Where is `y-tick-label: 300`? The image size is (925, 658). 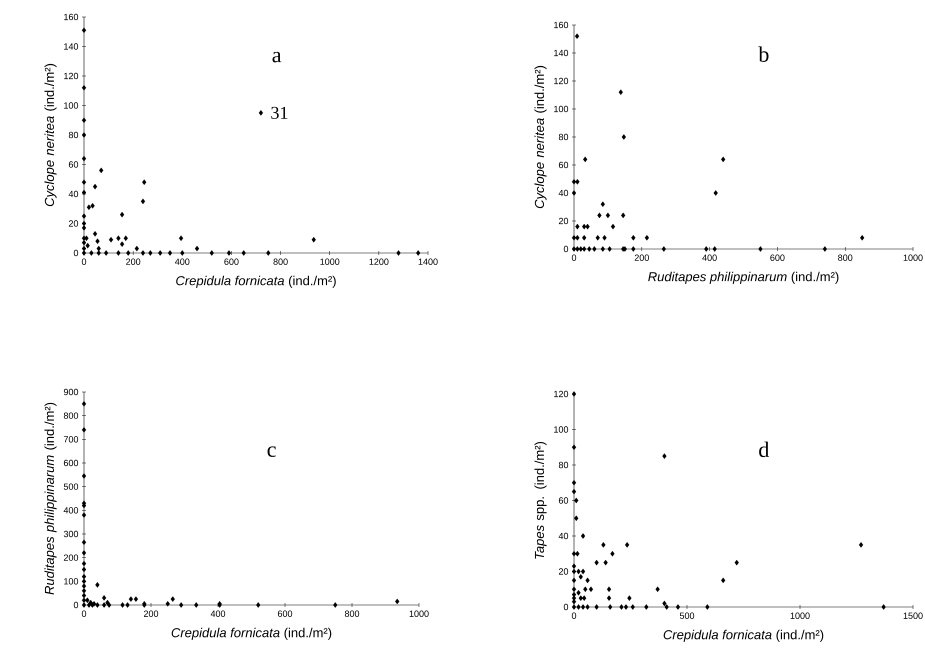 y-tick-label: 300 is located at coordinates (71, 534).